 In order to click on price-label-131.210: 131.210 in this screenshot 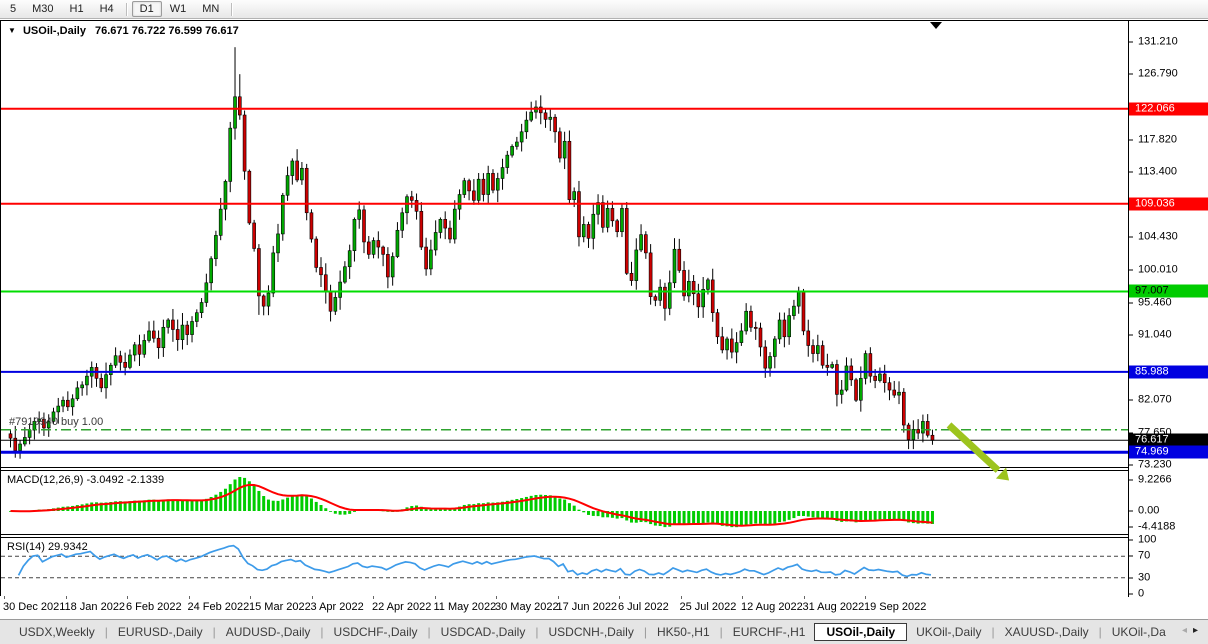, I will do `click(1168, 42)`.